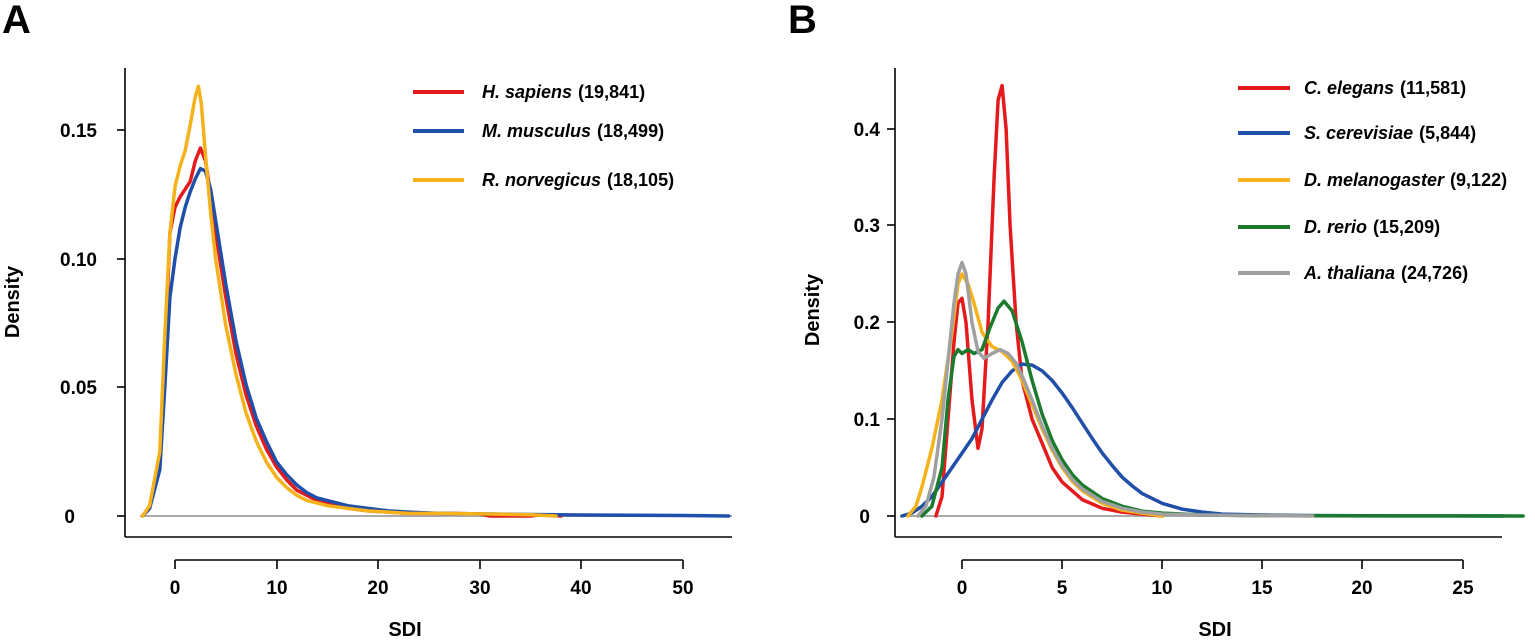 The width and height of the screenshot is (1535, 642). I want to click on panel-b-letter: B, so click(802, 21).